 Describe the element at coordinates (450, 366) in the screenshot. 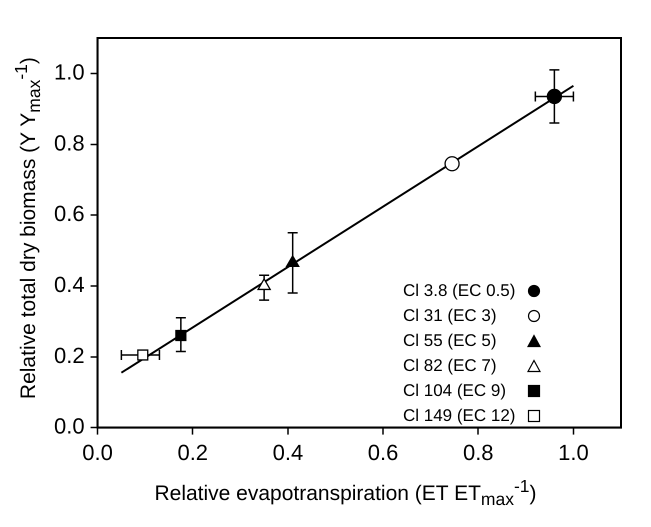

I see `legend-label: Cl 82 (EC 7)` at that location.